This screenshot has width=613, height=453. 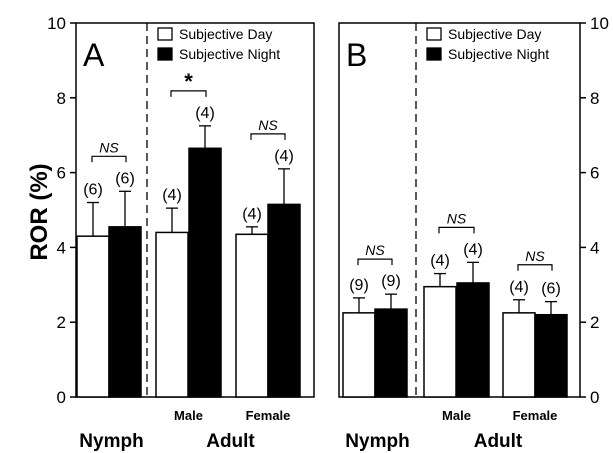 What do you see at coordinates (188, 81) in the screenshot?
I see `significance-label: *` at bounding box center [188, 81].